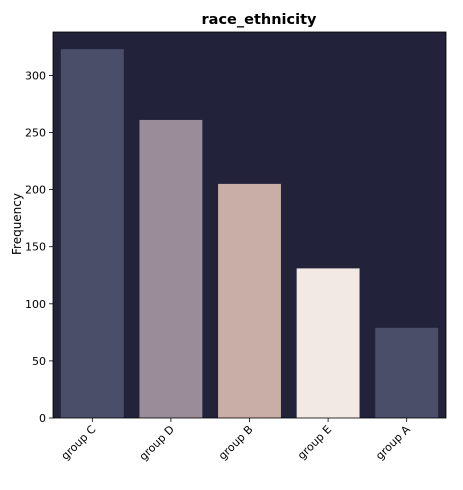 The image size is (463, 490). What do you see at coordinates (79, 443) in the screenshot?
I see `x-tick-label: group C` at bounding box center [79, 443].